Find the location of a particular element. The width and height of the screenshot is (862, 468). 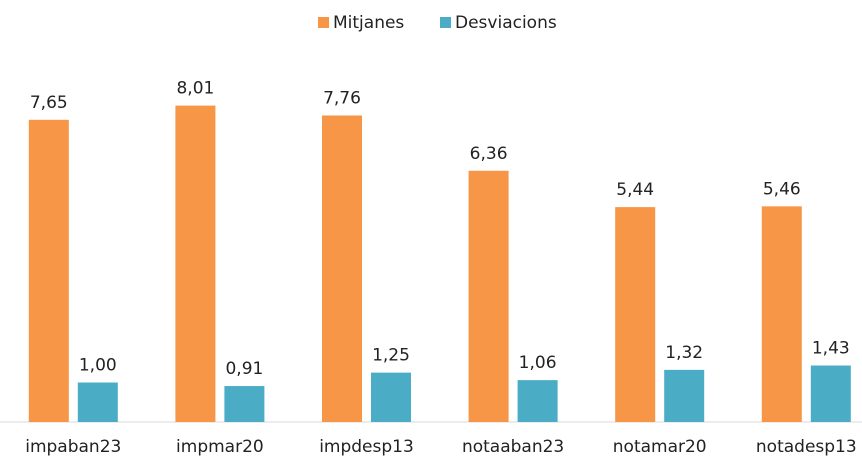

value-label: 1,06 is located at coordinates (538, 363).